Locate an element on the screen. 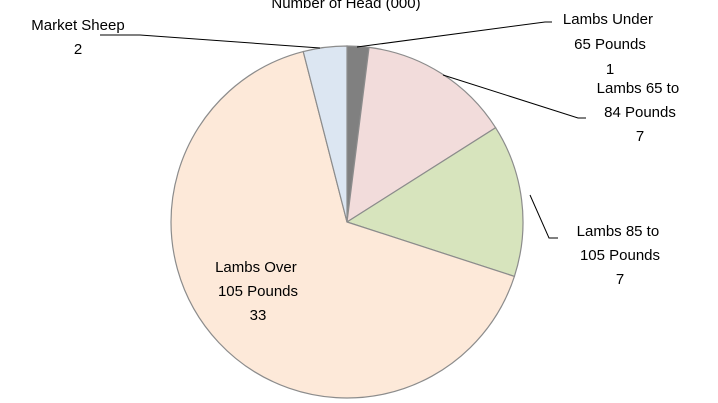 The image size is (718, 403). slice-label: Lambs Over 105 Pounds is located at coordinates (258, 279).